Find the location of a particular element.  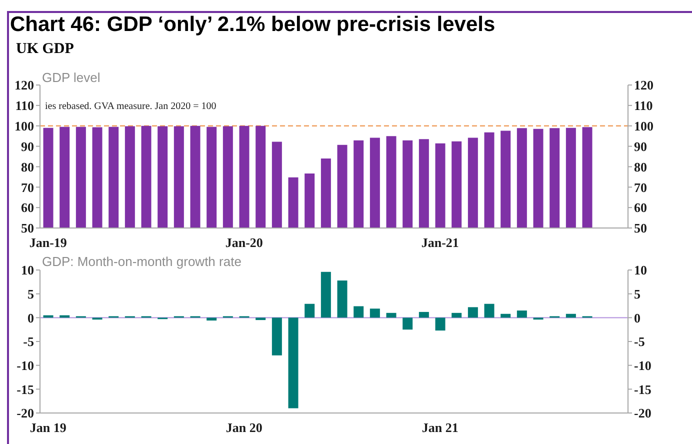

y2-tick-label: 10 is located at coordinates (640, 270).